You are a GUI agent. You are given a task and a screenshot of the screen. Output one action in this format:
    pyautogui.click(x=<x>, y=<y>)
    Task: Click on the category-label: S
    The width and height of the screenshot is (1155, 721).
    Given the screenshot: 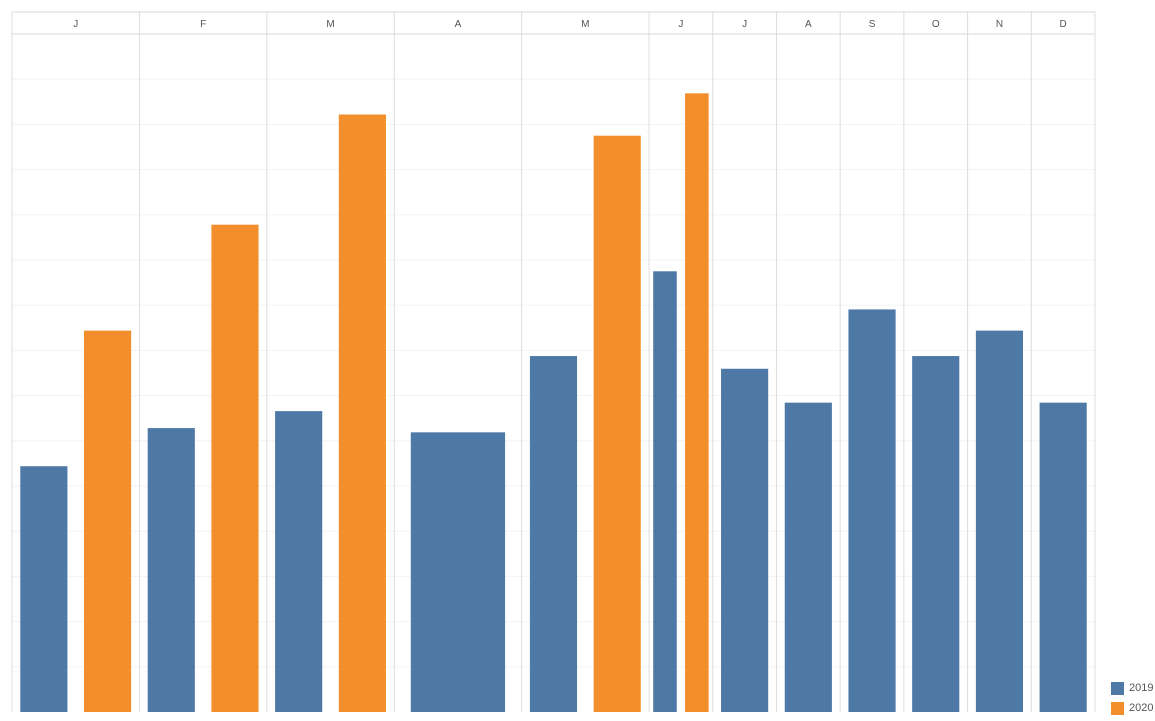 What is the action you would take?
    pyautogui.click(x=872, y=24)
    